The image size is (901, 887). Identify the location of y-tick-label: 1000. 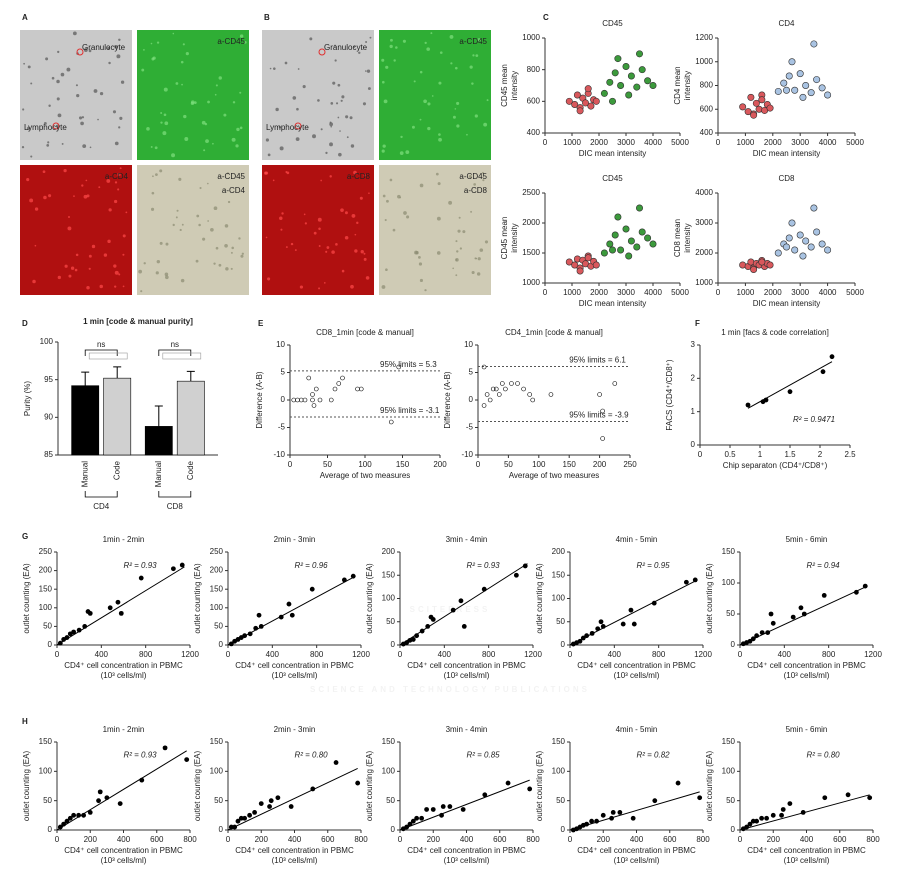
(531, 37).